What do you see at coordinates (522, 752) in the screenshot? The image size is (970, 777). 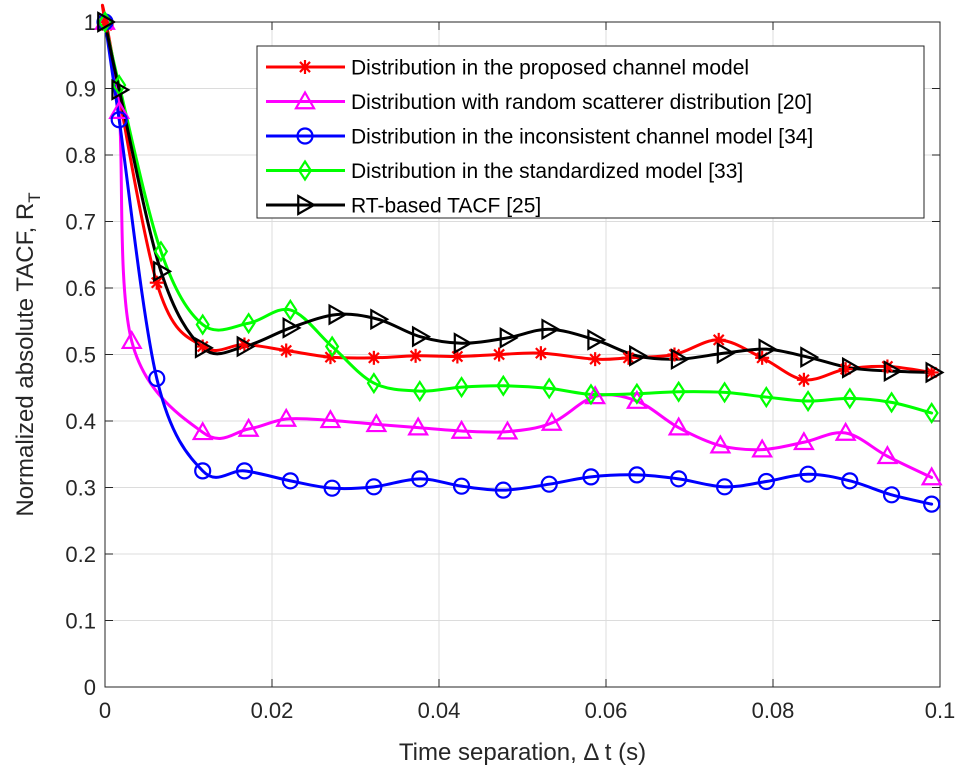 I see `x-axis-title: Time separation, Δ t (s)` at bounding box center [522, 752].